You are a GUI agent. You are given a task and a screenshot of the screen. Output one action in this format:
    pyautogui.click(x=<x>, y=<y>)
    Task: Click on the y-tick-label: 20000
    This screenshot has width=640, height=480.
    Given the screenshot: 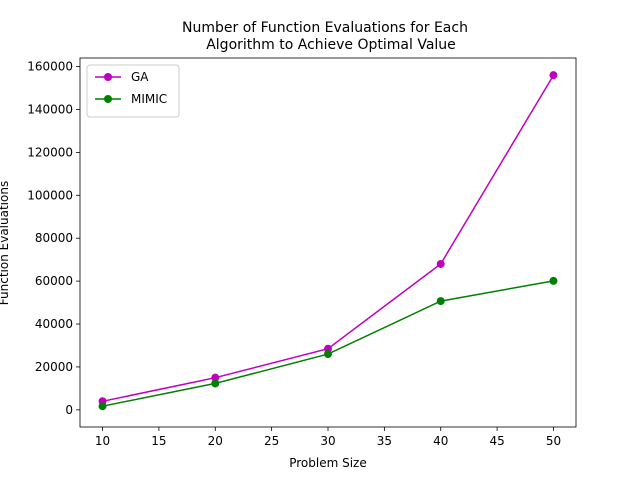 What is the action you would take?
    pyautogui.click(x=54, y=367)
    